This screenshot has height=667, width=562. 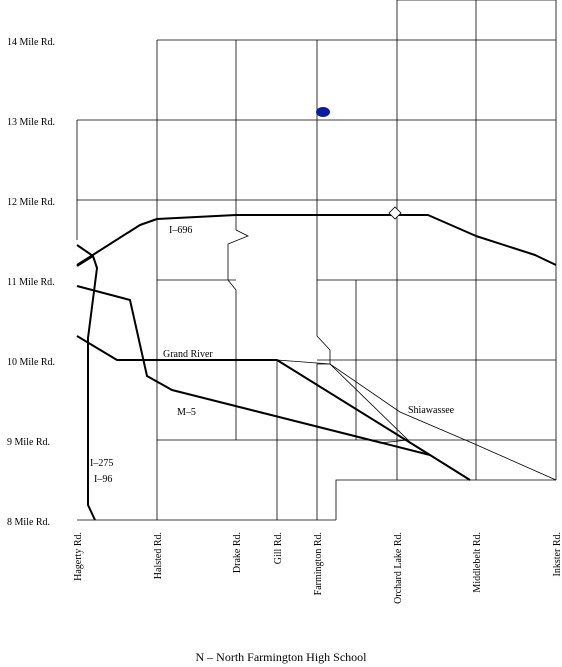 What do you see at coordinates (158, 555) in the screenshot?
I see `road-label-halsted: Halsted Rd.` at bounding box center [158, 555].